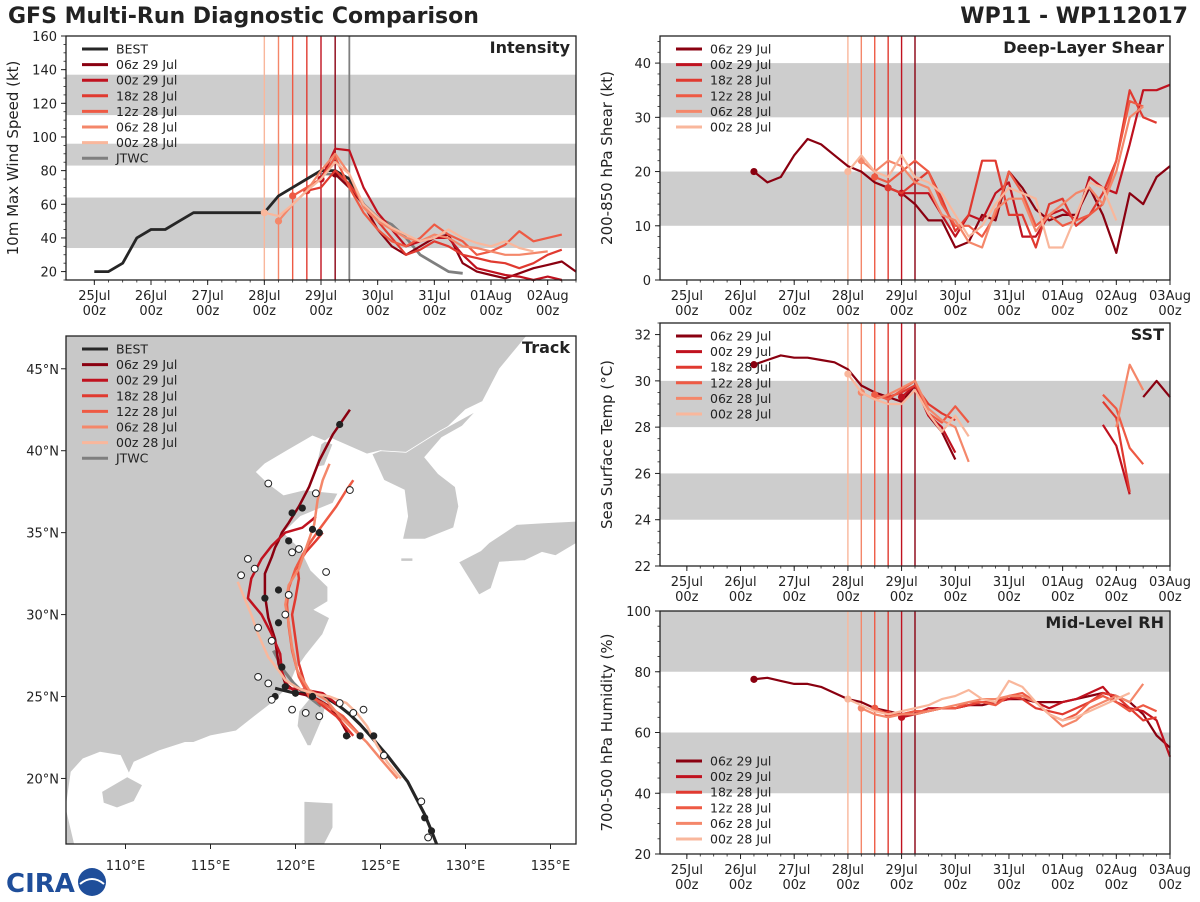 This screenshot has width=1200, height=902. Describe the element at coordinates (48, 172) in the screenshot. I see `y-tick-label: 80` at that location.